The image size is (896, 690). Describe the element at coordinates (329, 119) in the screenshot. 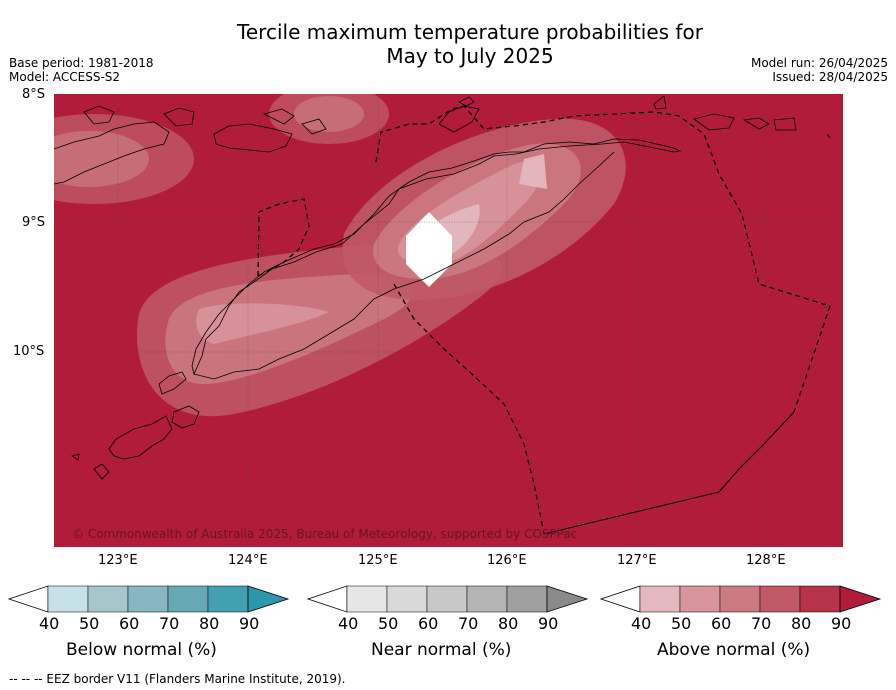

I see `contour-north` at that location.